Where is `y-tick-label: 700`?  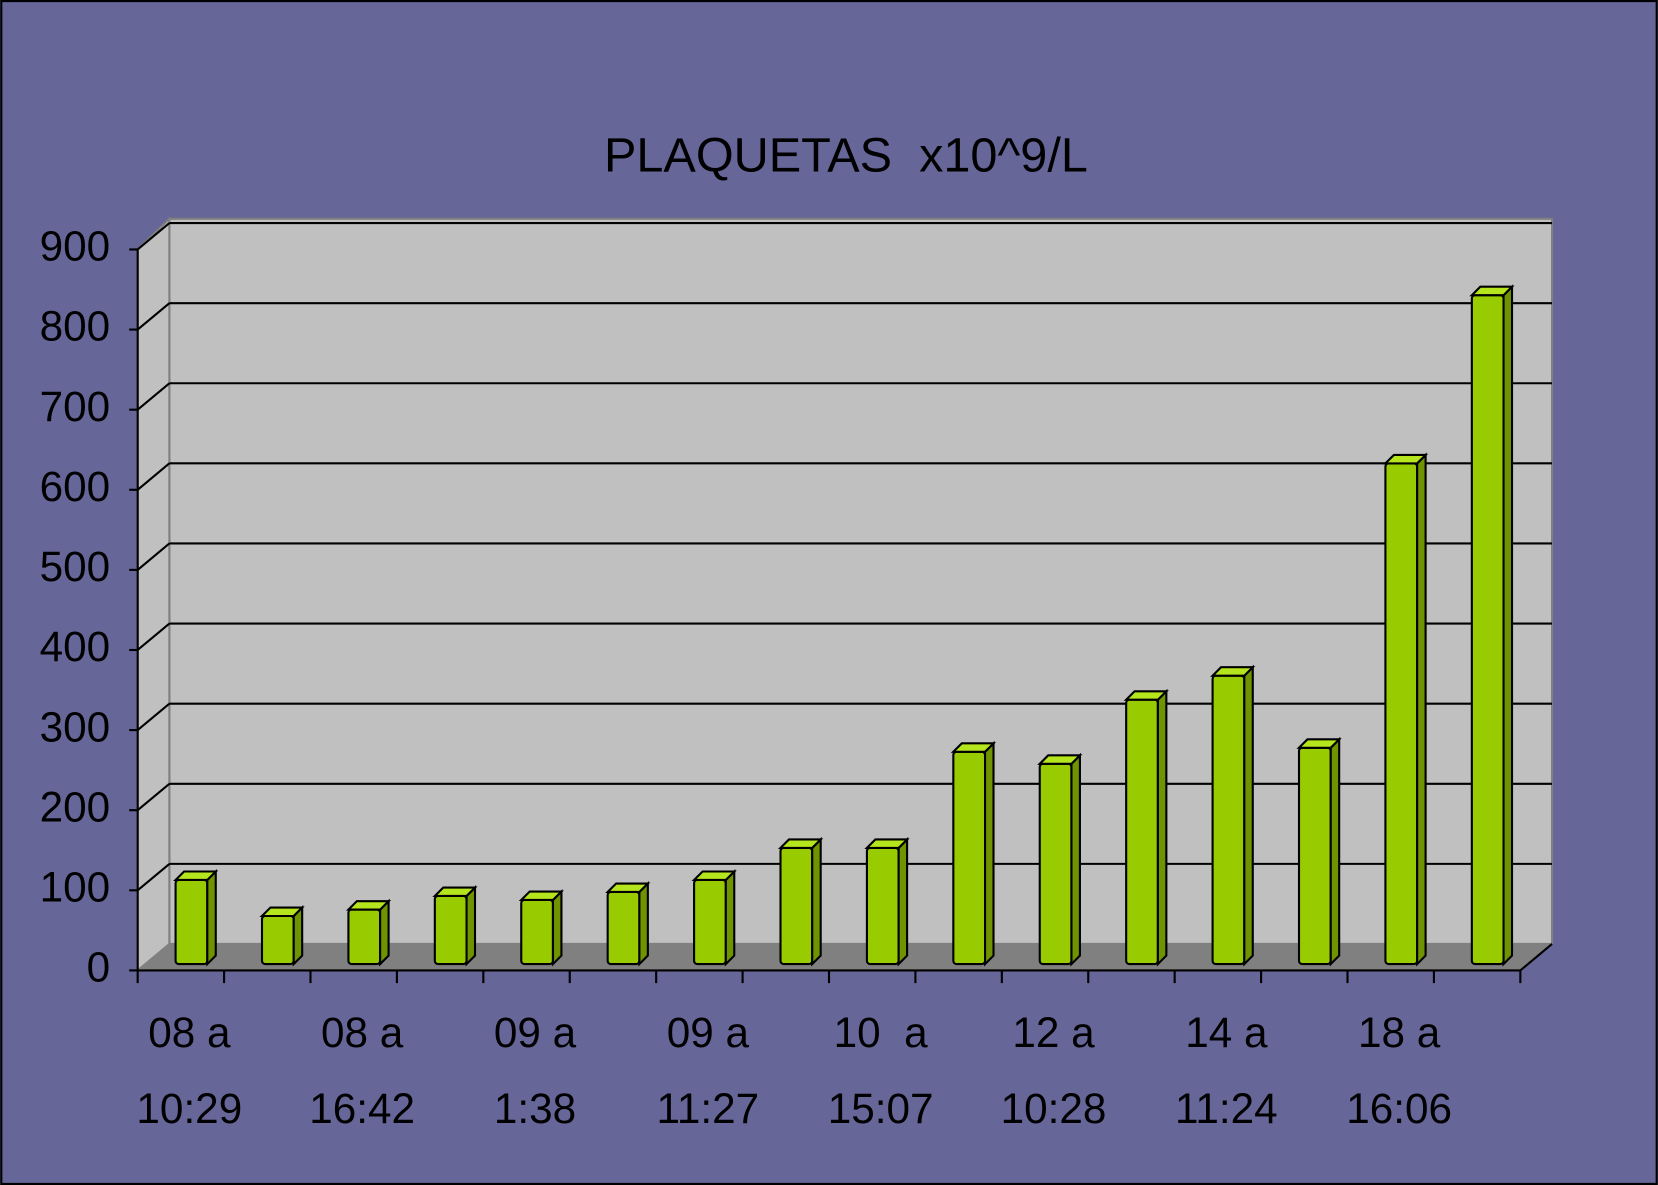
y-tick-label: 700 is located at coordinates (75, 406).